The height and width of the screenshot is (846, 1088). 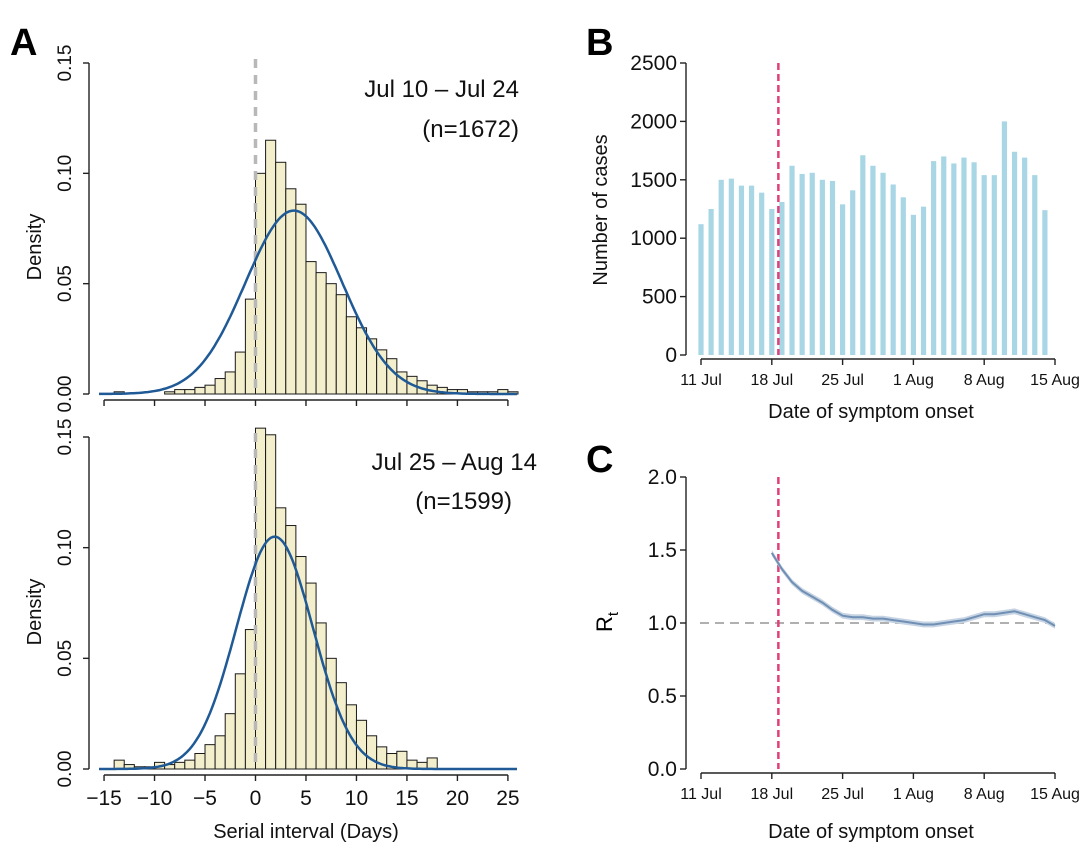 What do you see at coordinates (205, 798) in the screenshot?
I see `x-tick-label: −5` at bounding box center [205, 798].